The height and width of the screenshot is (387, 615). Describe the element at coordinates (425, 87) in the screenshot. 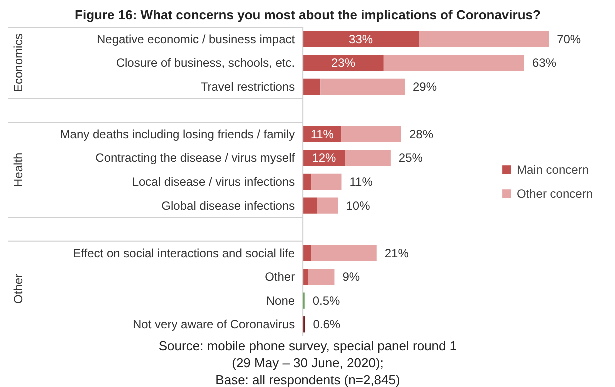

I see `total-label: 29%` at that location.